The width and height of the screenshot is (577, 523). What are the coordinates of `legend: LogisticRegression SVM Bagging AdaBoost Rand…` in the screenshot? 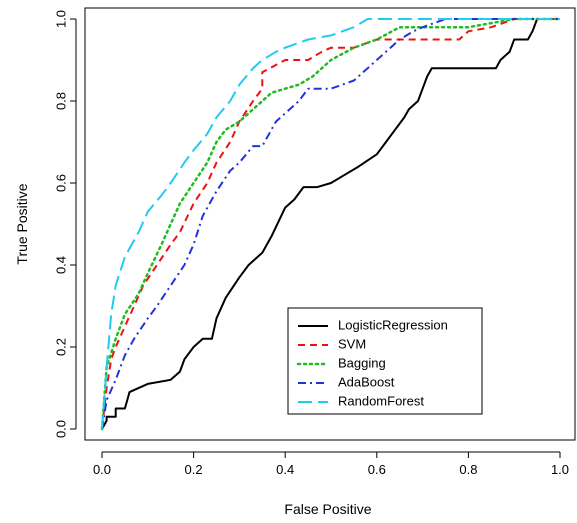 It's located at (385, 361).